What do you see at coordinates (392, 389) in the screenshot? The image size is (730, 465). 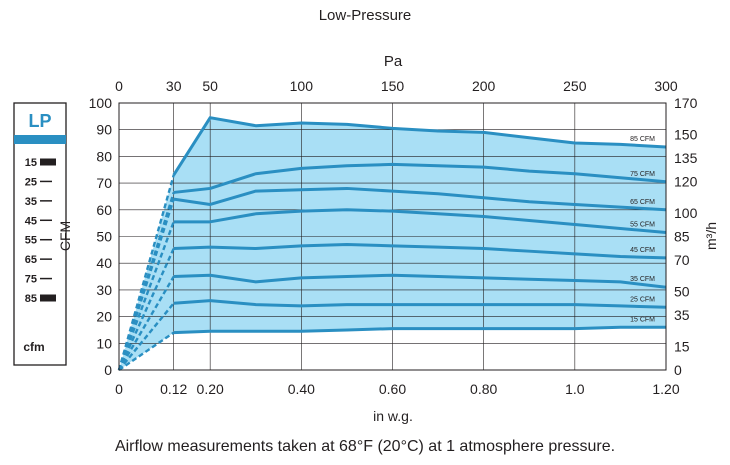 I see `x-tick-label: 0.60` at bounding box center [392, 389].